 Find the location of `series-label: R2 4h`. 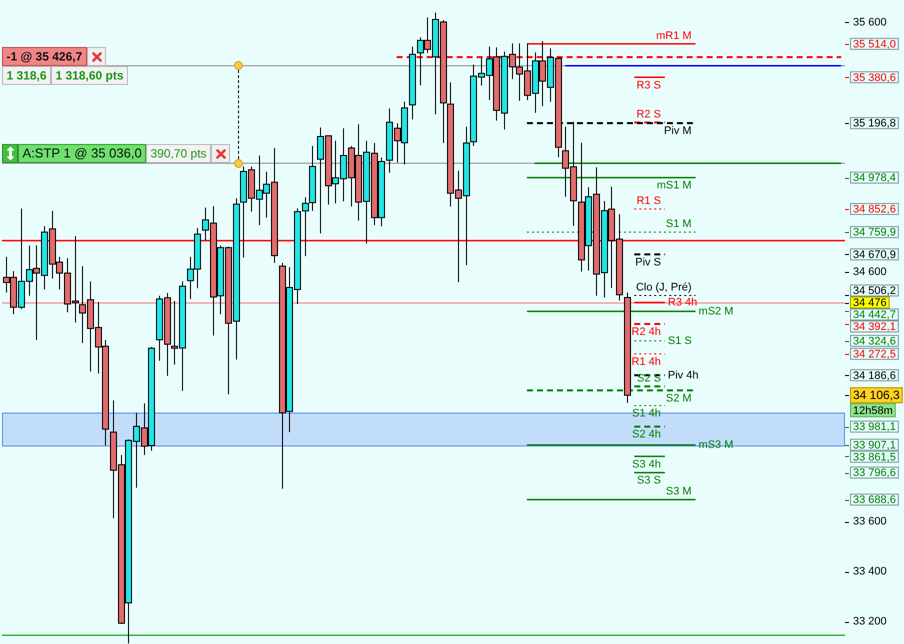

series-label: R2 4h is located at coordinates (646, 332).